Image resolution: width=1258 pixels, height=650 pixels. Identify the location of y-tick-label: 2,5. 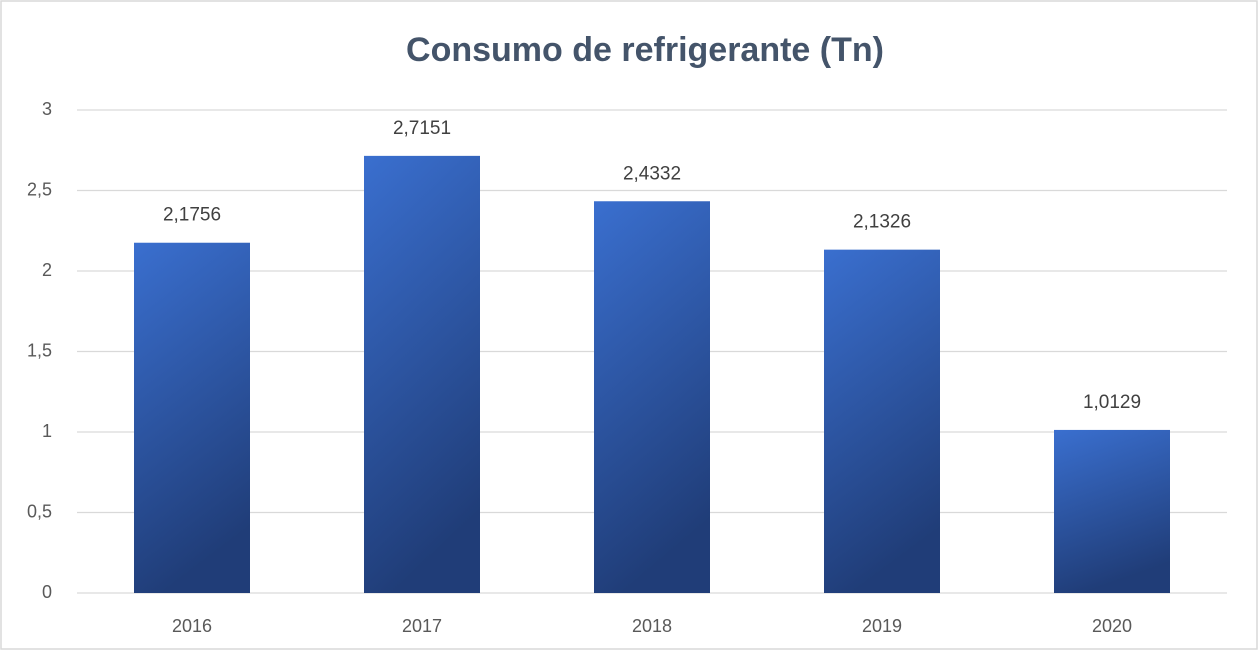
(39, 189).